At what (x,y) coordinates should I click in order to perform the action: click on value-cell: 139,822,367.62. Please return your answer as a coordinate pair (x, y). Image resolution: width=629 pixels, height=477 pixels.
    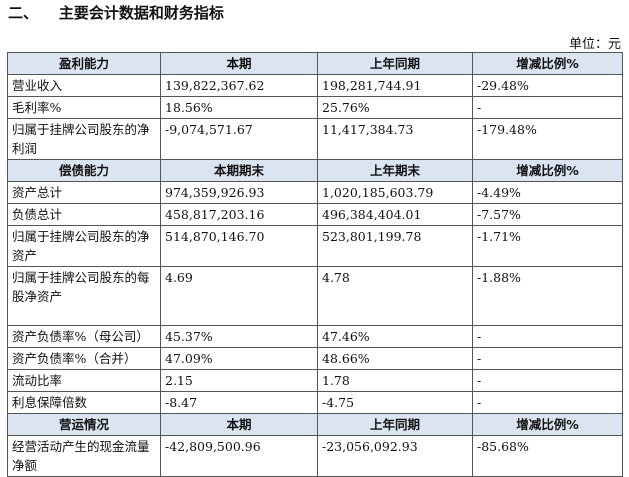
    Looking at the image, I should click on (239, 85).